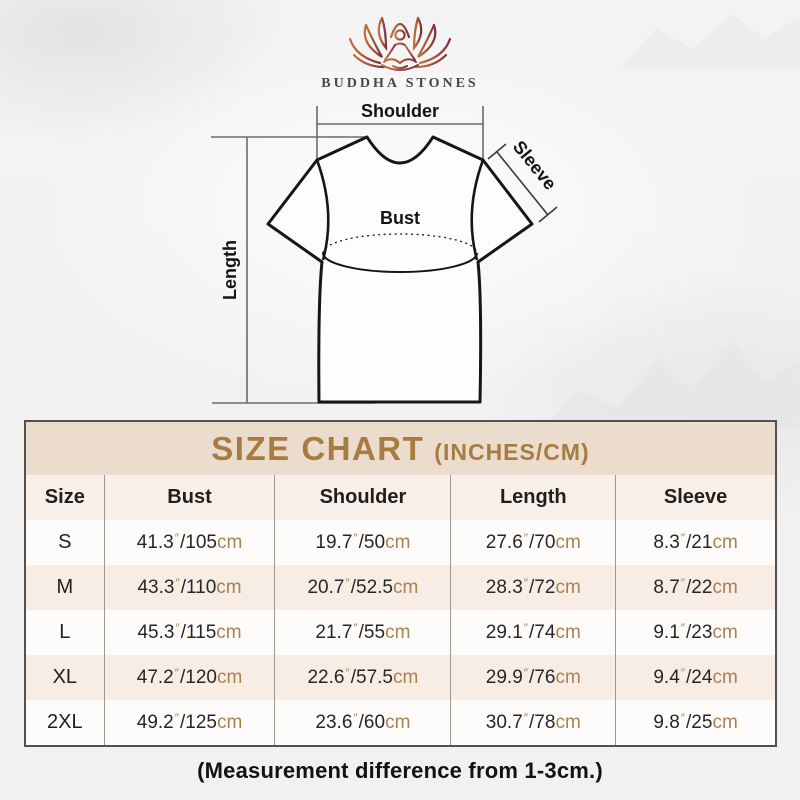  Describe the element at coordinates (65, 632) in the screenshot. I see `size-cell-l: L` at that location.